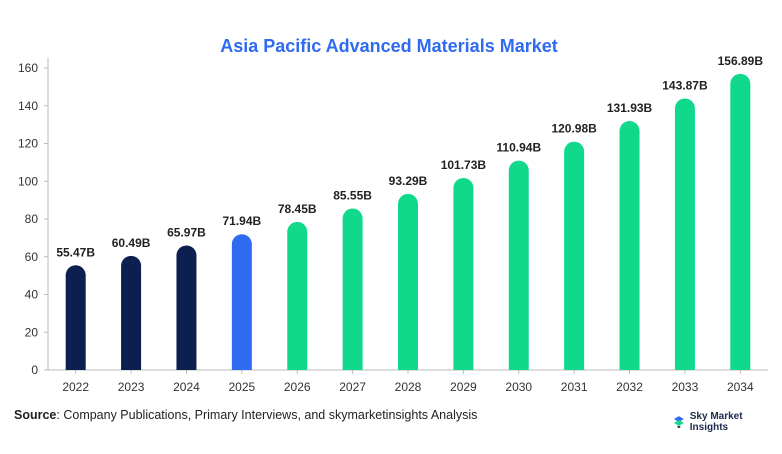  What do you see at coordinates (241, 302) in the screenshot?
I see `bar-2025` at bounding box center [241, 302].